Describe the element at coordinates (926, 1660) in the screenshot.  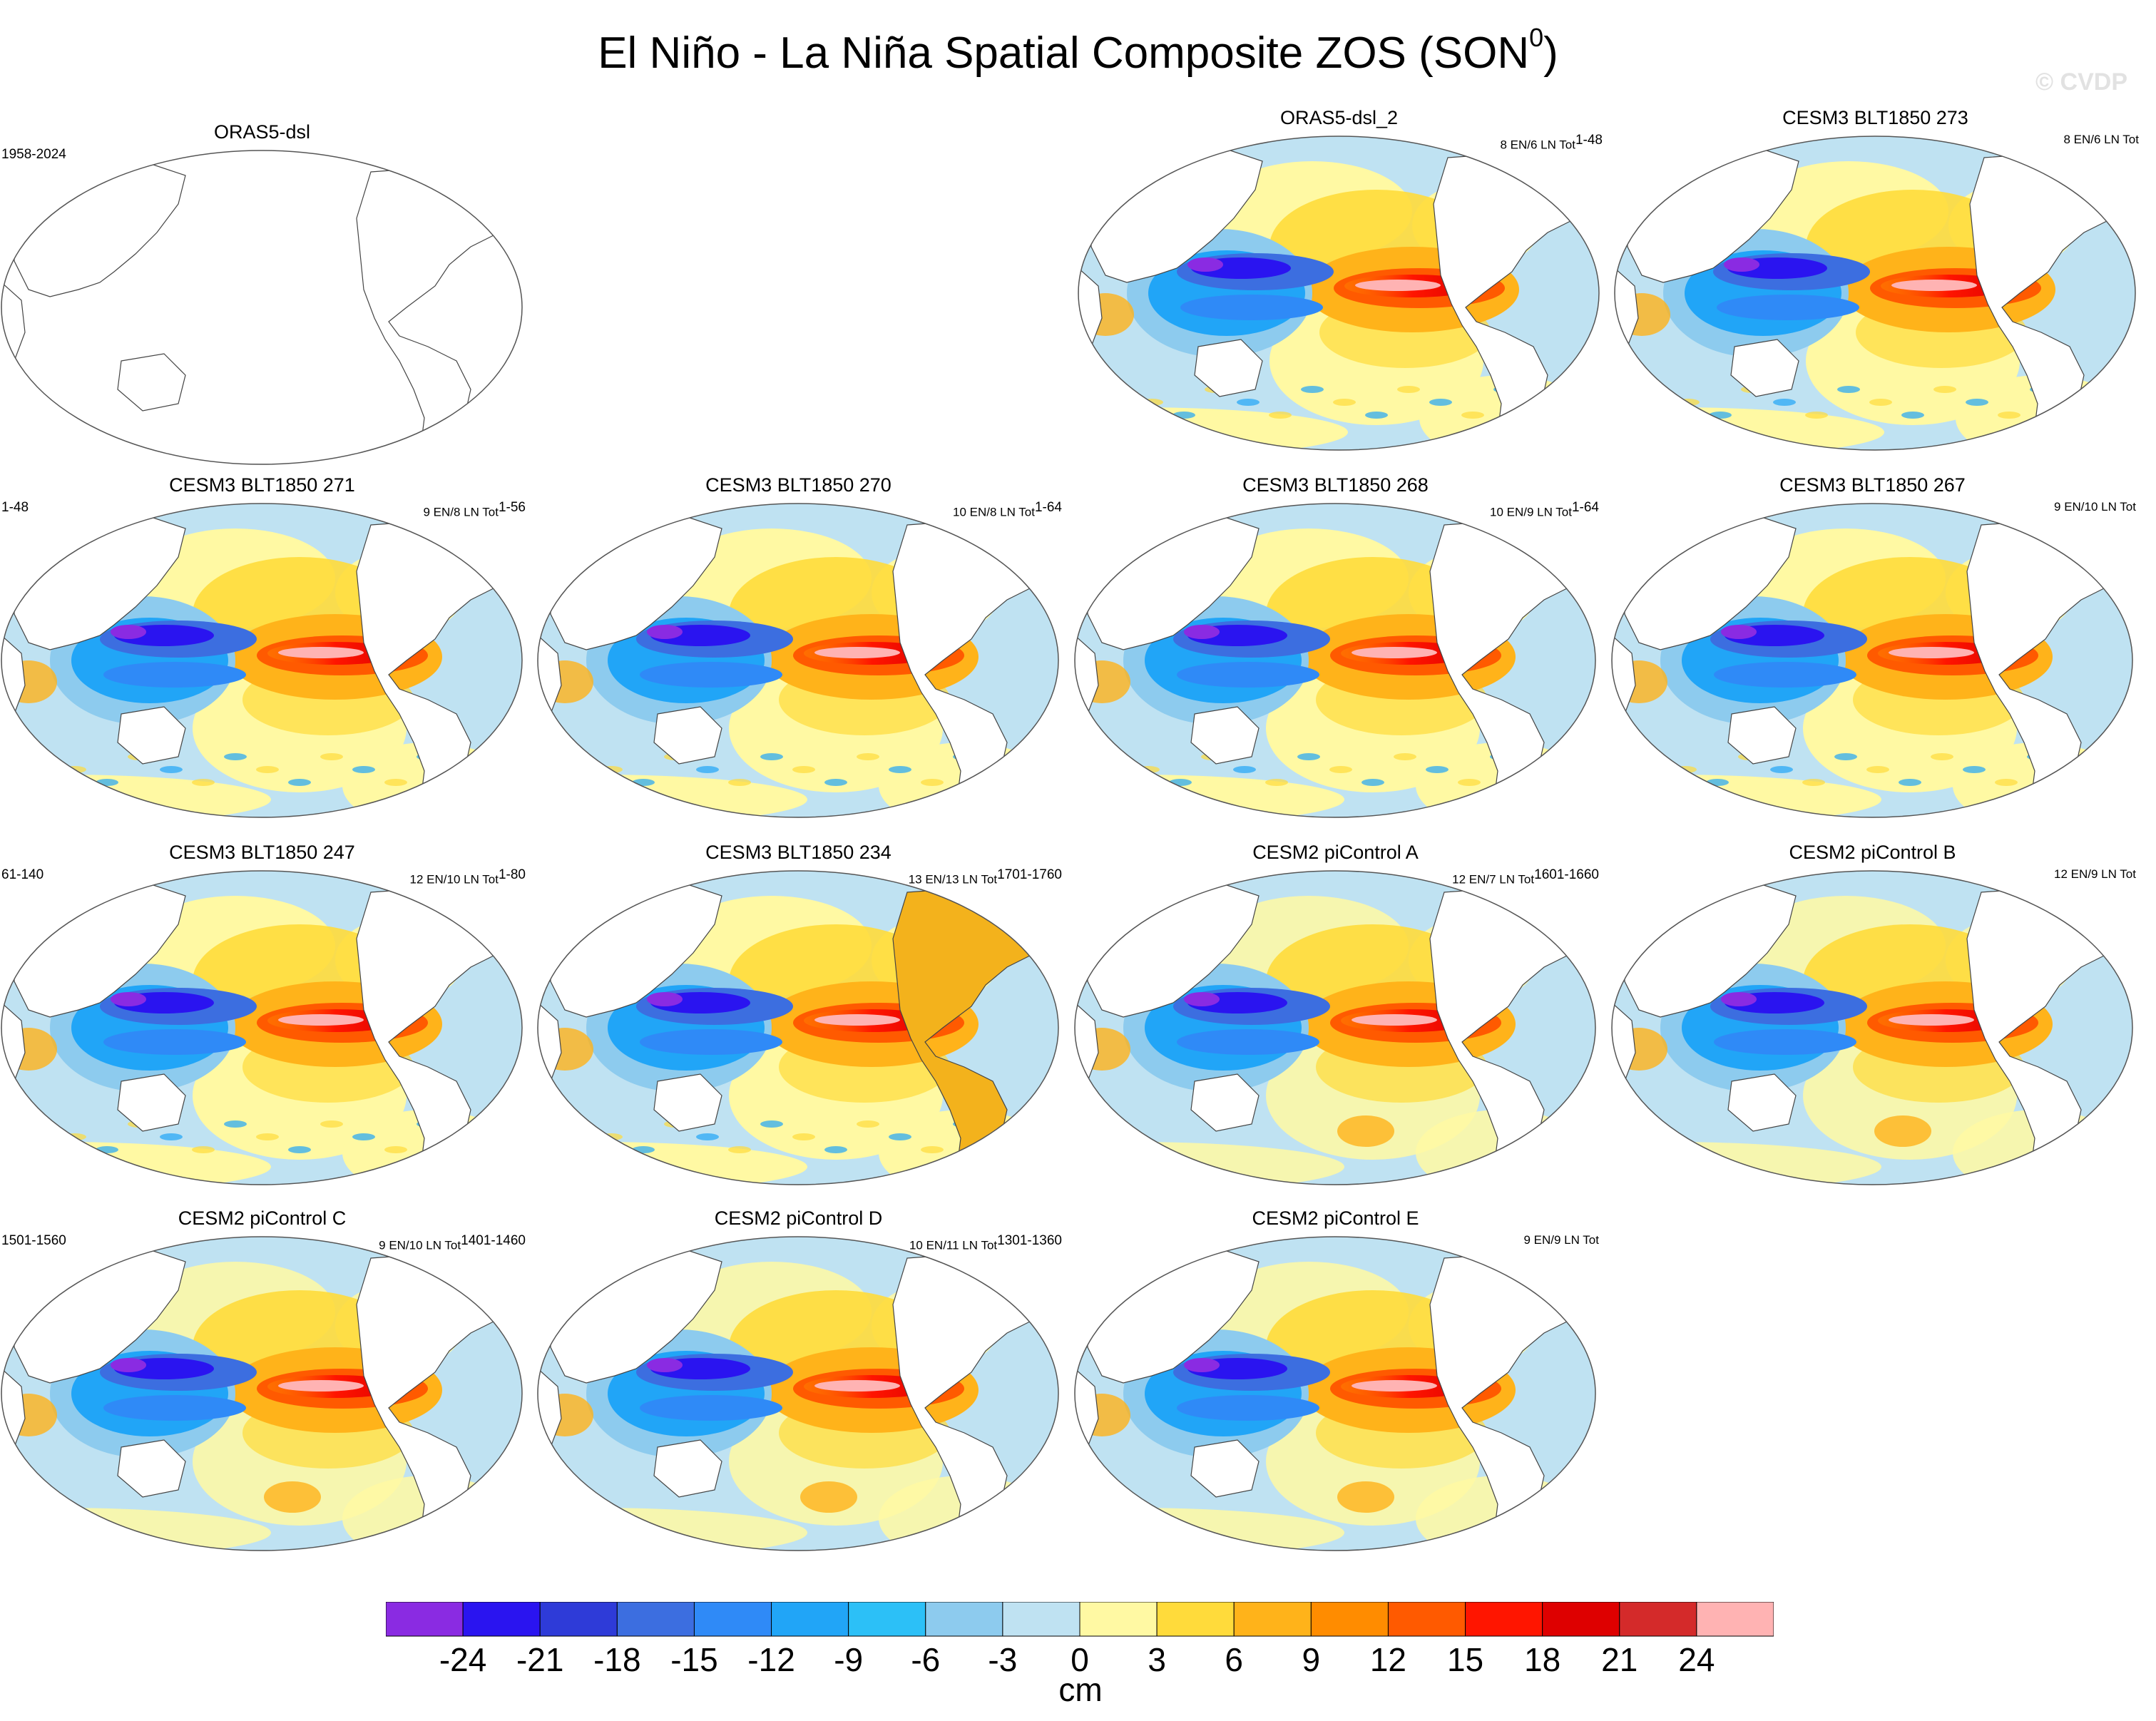
I see `colorbar-tick-label: -6` at that location.